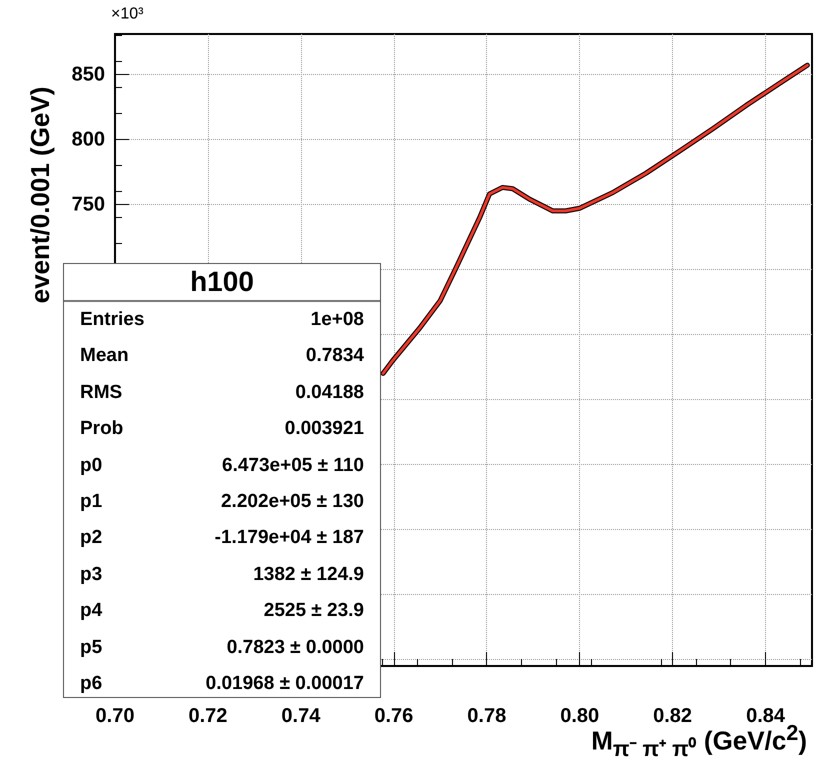 The height and width of the screenshot is (767, 821). Describe the element at coordinates (314, 611) in the screenshot. I see `annotation: 2525 ± 23.9` at that location.